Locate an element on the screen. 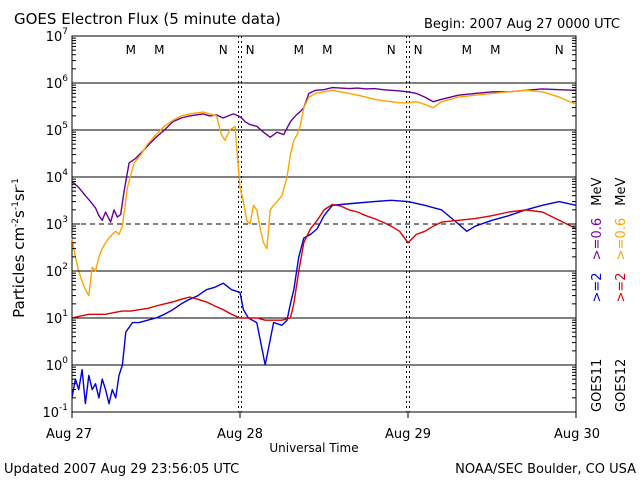  ylabel-part-1: -2 is located at coordinates (16, 222).